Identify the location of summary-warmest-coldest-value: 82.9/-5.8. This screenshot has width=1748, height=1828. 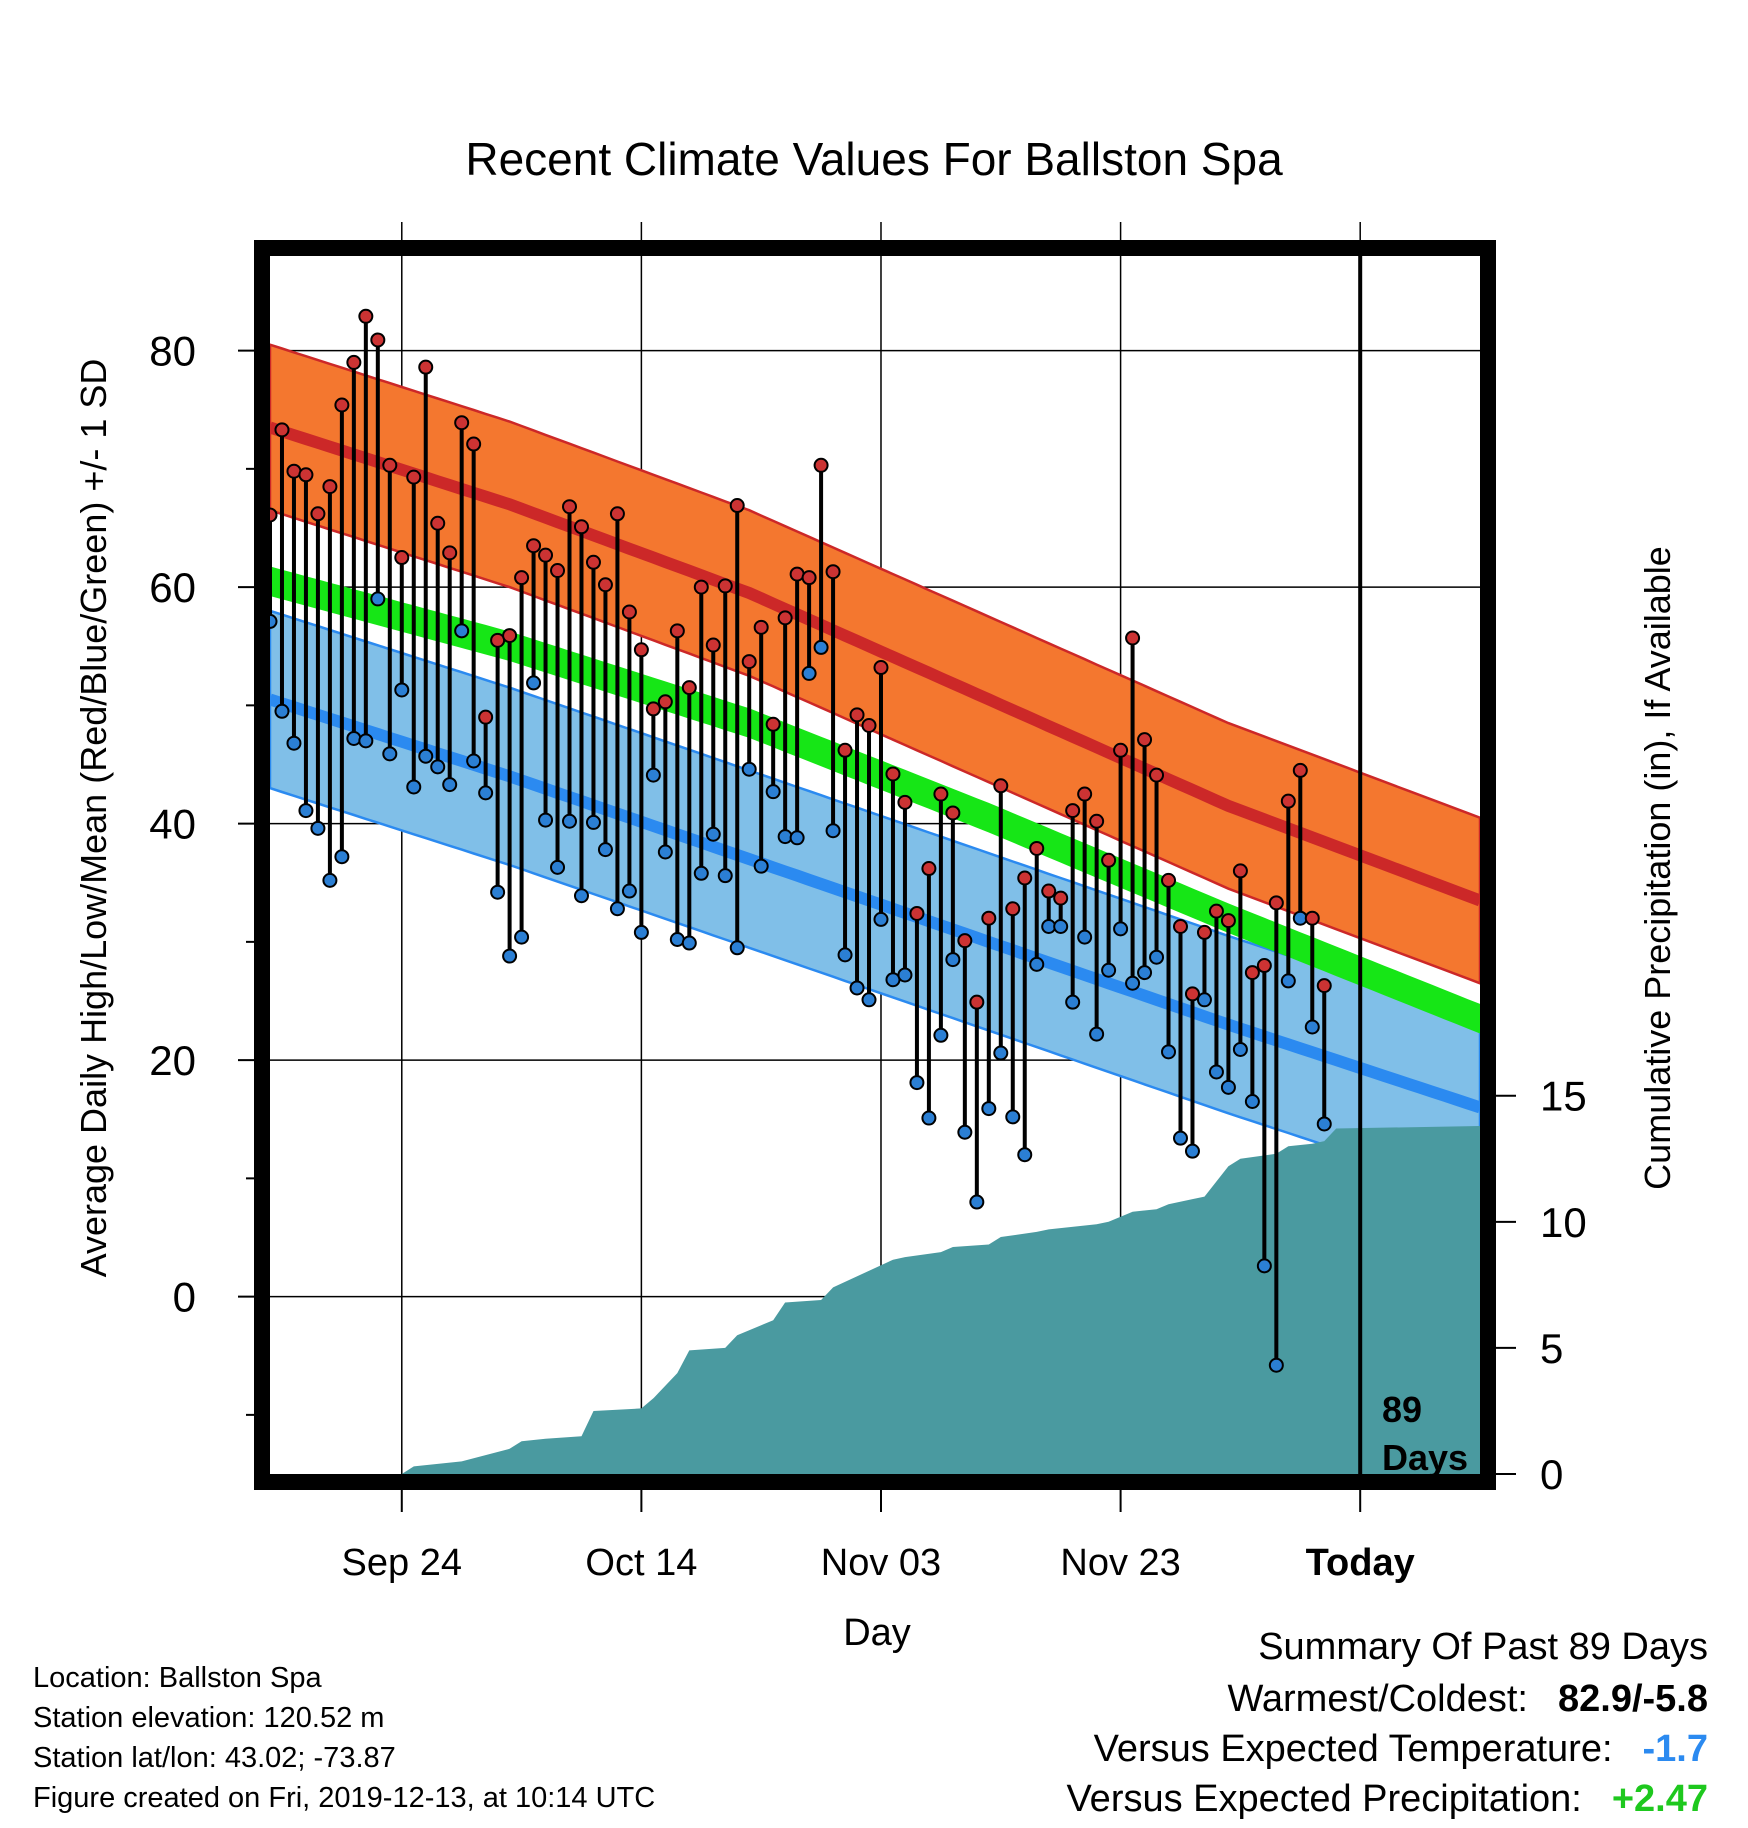
(1633, 1699).